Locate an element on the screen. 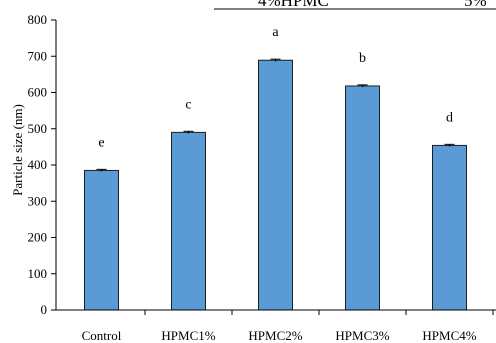 Image resolution: width=496 pixels, height=343 pixels. y-tick-label: 700 is located at coordinates (38, 55).